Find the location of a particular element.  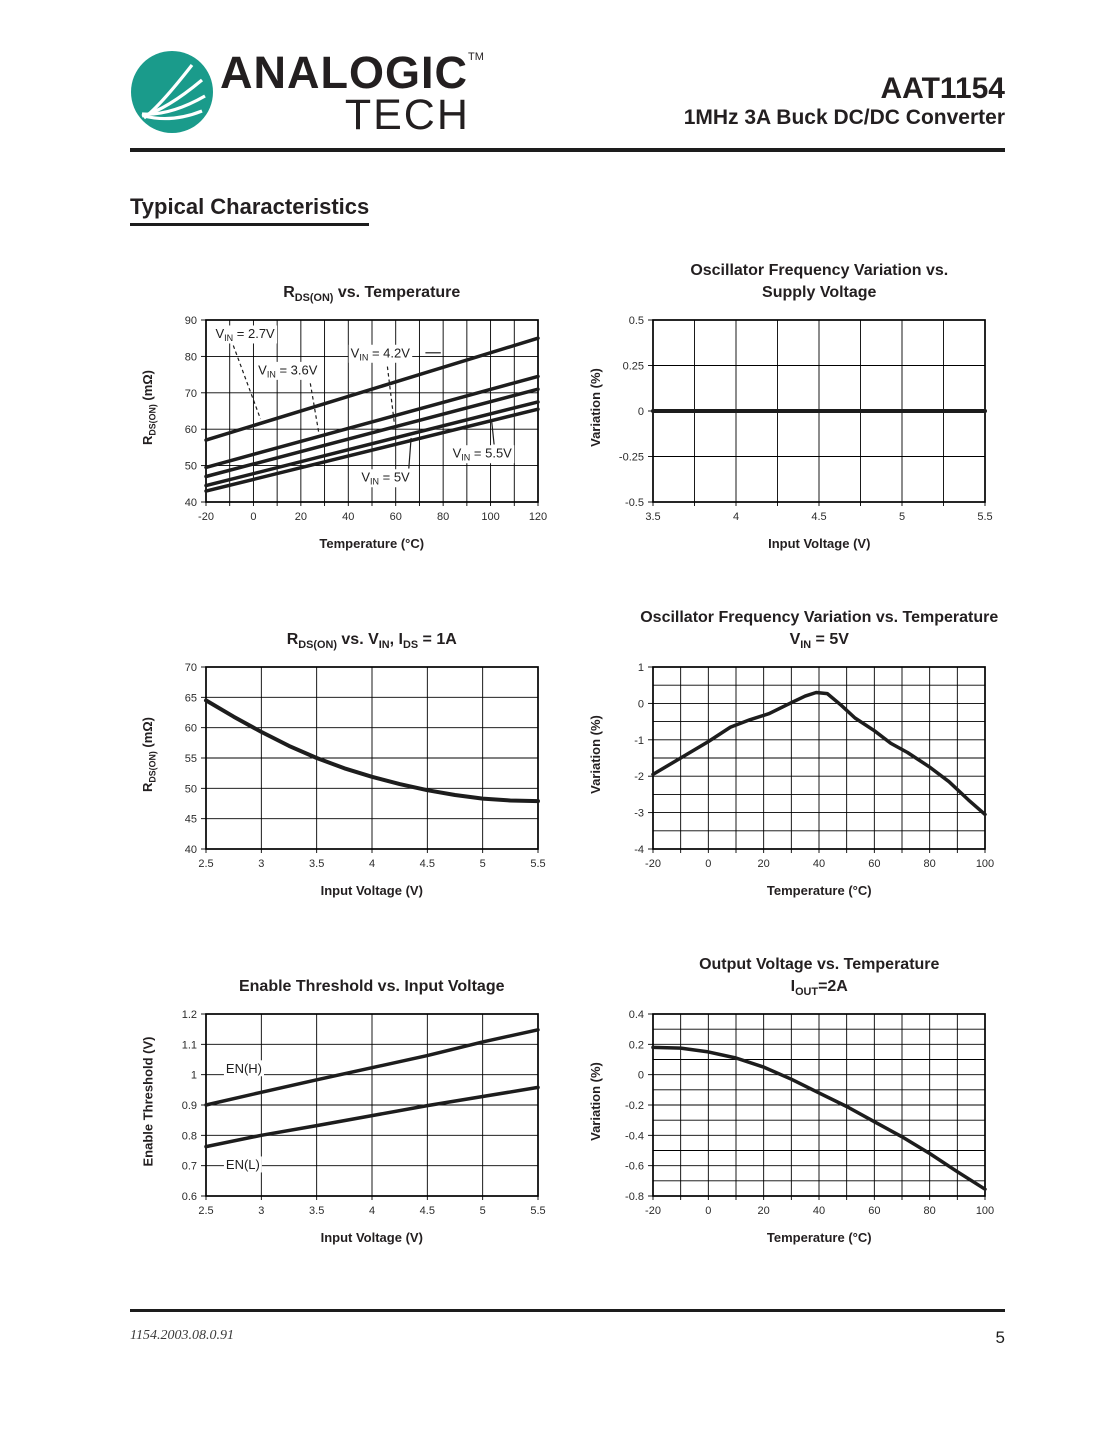

svg-text: 2.5 is located at coordinates (205, 1211).